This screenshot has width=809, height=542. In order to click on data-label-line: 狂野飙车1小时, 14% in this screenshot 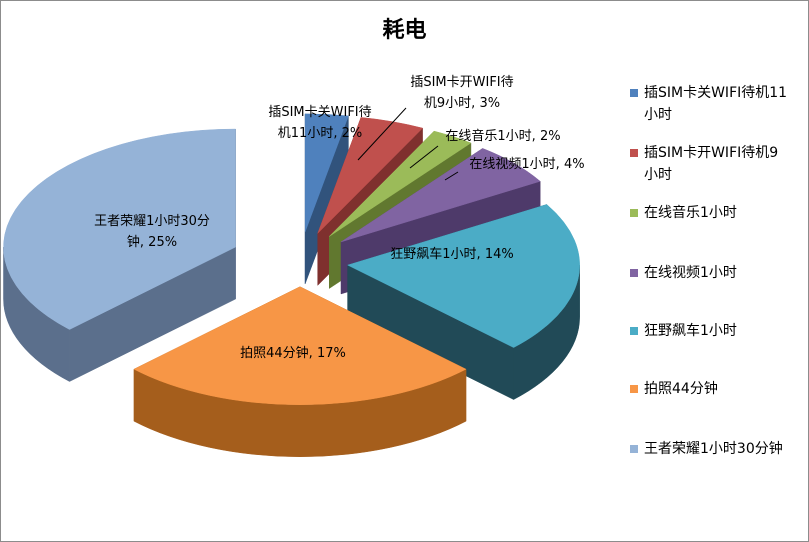, I will do `click(451, 254)`.